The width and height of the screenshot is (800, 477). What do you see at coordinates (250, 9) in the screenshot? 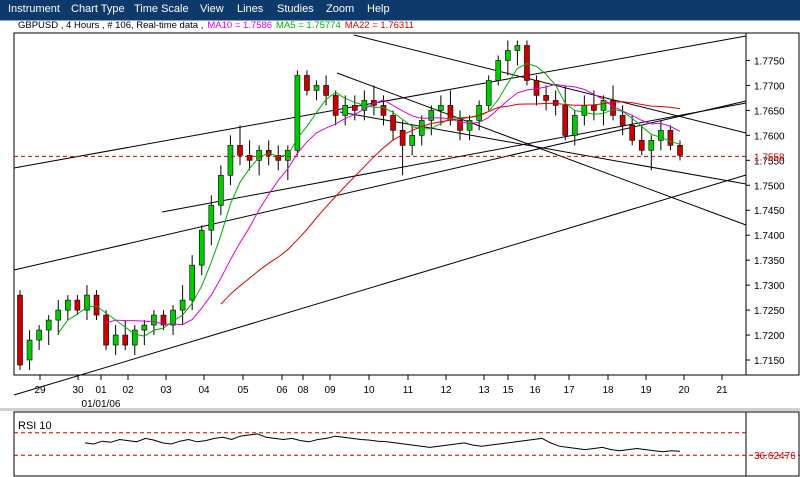
I see `menu-lines: Lines` at bounding box center [250, 9].